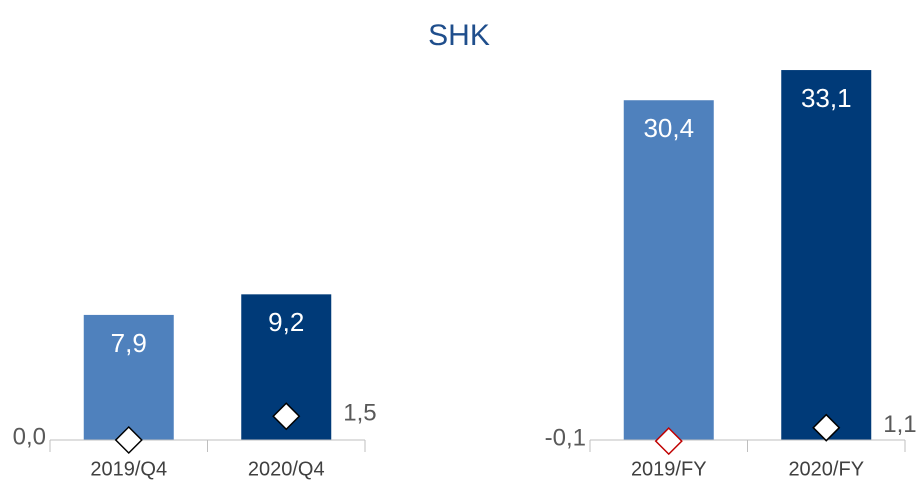 This screenshot has width=919, height=486. I want to click on x-tick-label: 2020/FY, so click(826, 469).